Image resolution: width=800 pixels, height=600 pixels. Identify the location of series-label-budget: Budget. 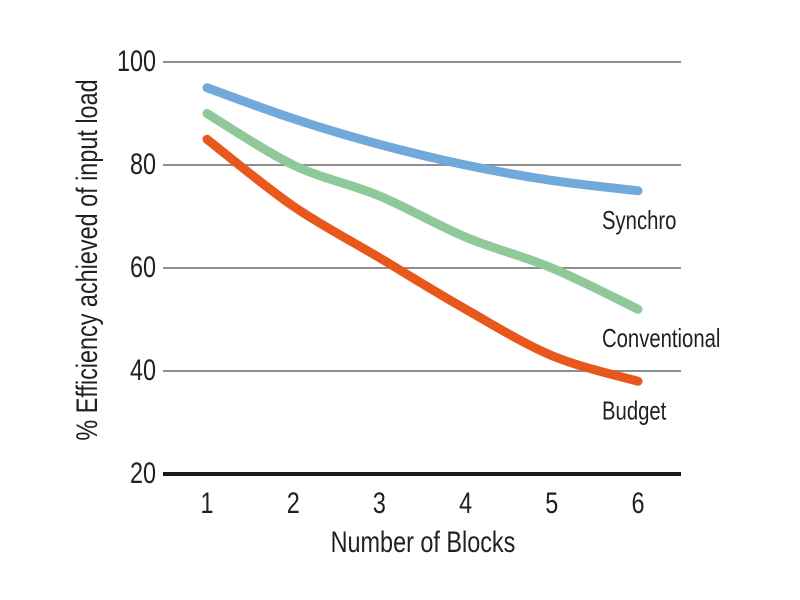
(634, 410).